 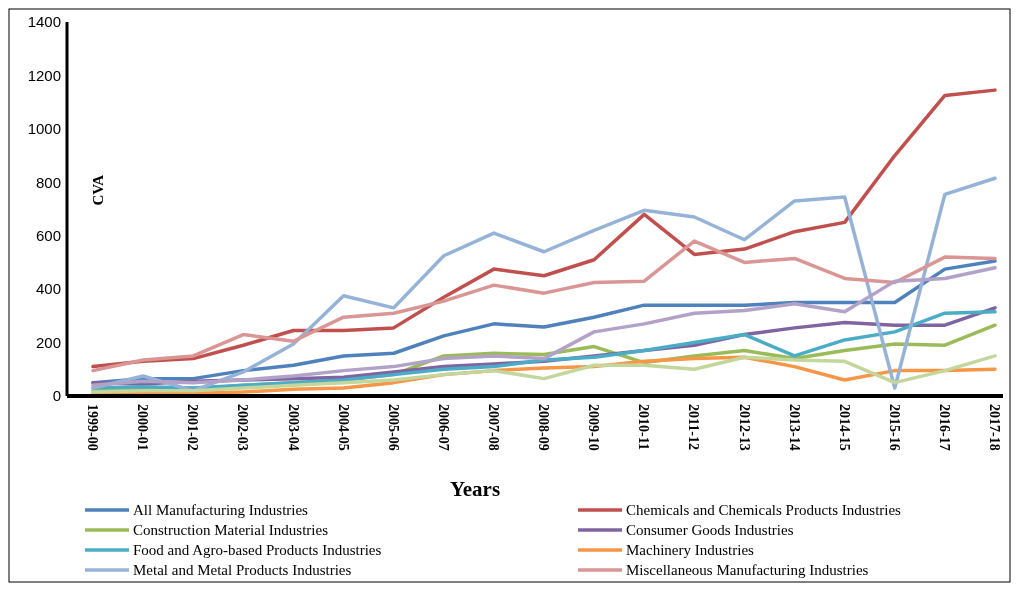 What do you see at coordinates (242, 570) in the screenshot?
I see `legend-label: Metal and Metal Products Industries` at bounding box center [242, 570].